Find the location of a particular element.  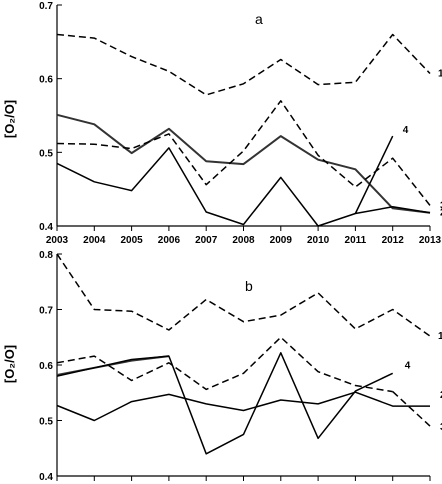

x-tick-label: 2005 is located at coordinates (131, 240).